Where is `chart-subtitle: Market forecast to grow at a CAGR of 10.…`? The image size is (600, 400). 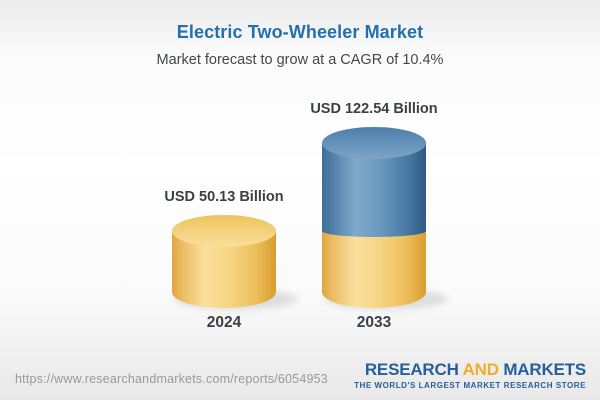 chart-subtitle: Market forecast to grow at a CAGR of 10.… is located at coordinates (300, 60).